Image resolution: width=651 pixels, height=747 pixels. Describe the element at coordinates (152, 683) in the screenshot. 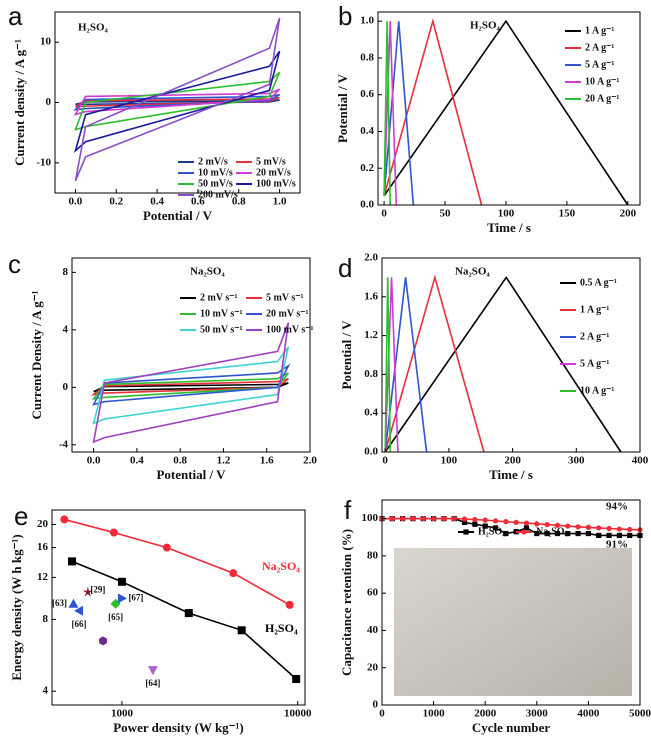

I see `reference-label: [64]` at that location.